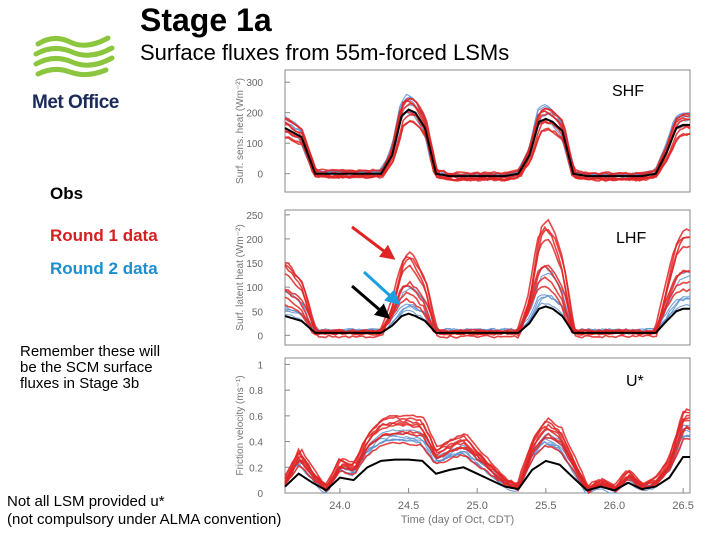  Describe the element at coordinates (631, 238) in the screenshot. I see `panel-label: LHF` at that location.